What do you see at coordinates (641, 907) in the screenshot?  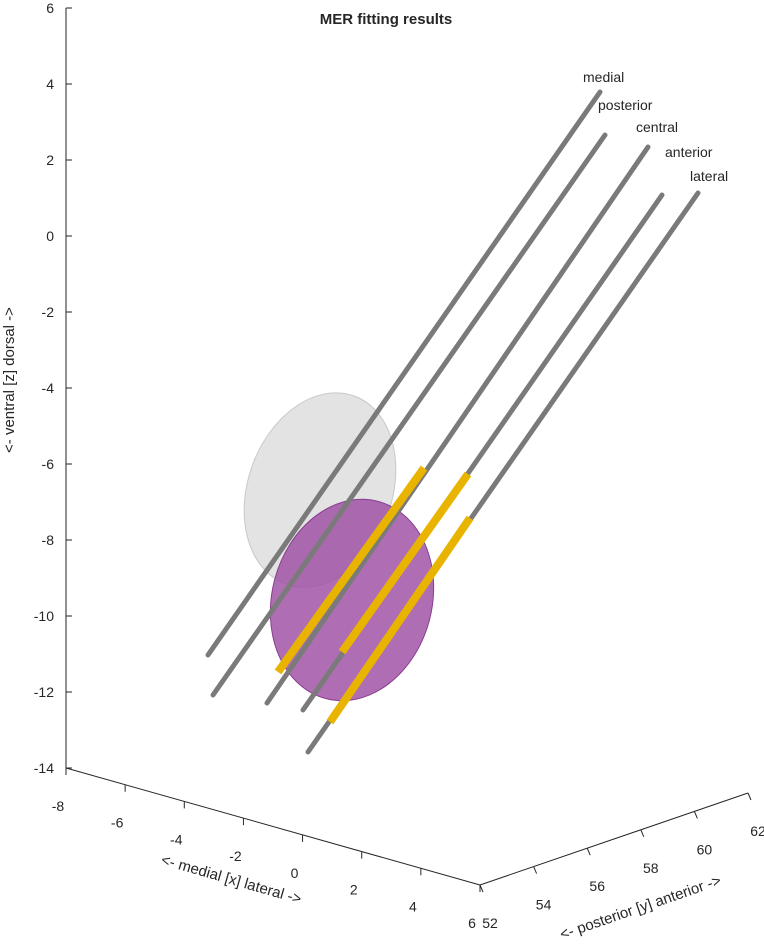 I see `y-axis-label: <- posterior [y] anterior ->` at bounding box center [641, 907].